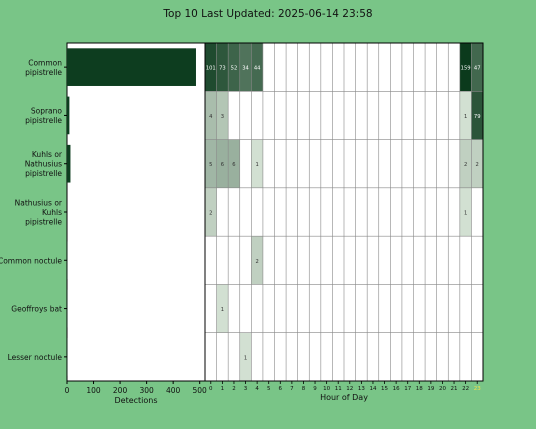  I want to click on heat-x-tick-label: 1, so click(223, 389).